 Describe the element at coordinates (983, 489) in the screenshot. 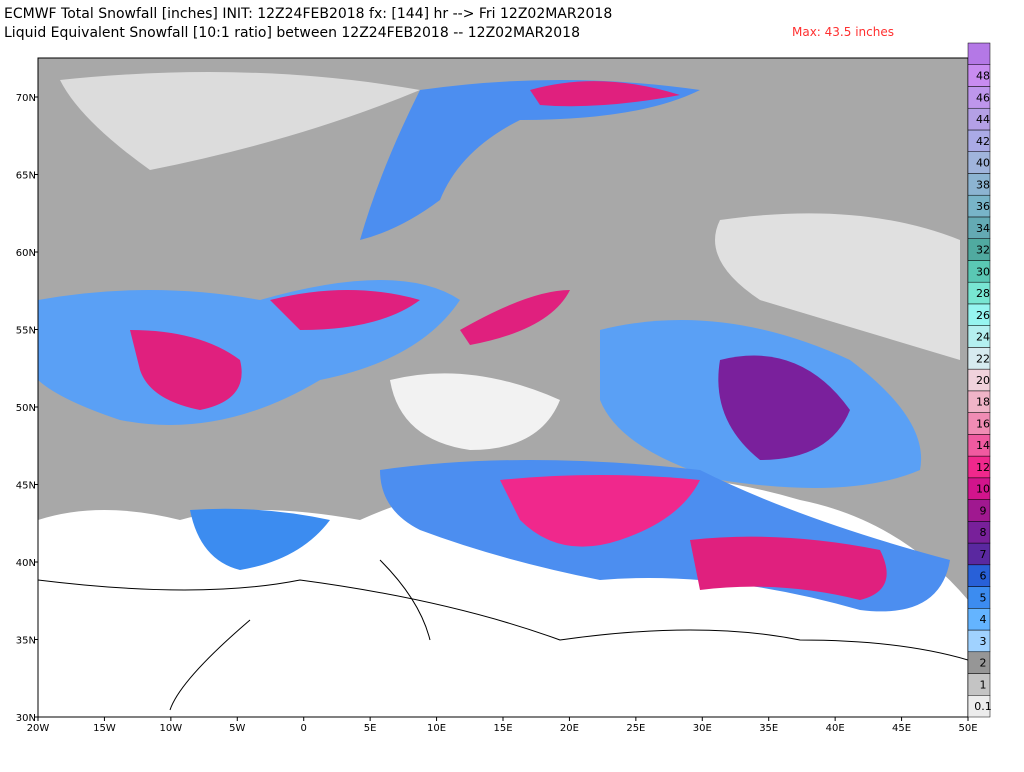

I see `colorbar-label: 10` at that location.